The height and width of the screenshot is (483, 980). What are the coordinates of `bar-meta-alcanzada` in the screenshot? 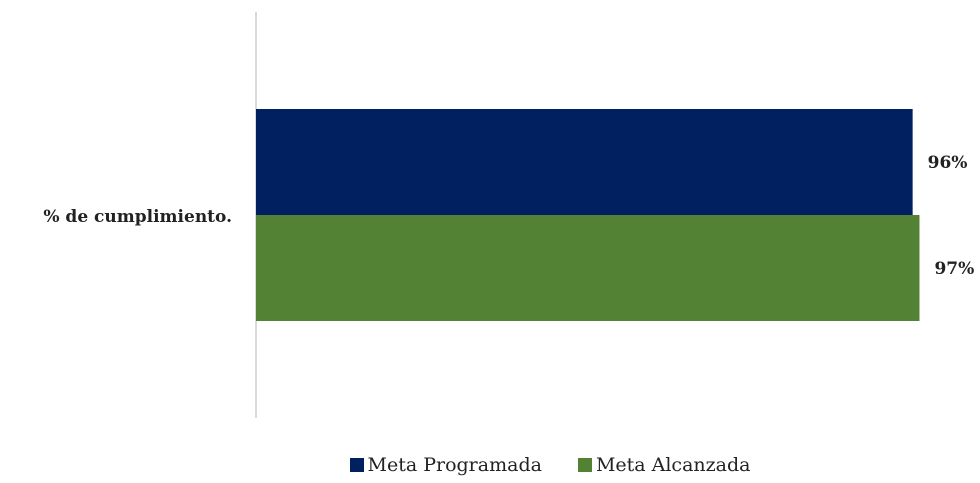 It's located at (588, 268).